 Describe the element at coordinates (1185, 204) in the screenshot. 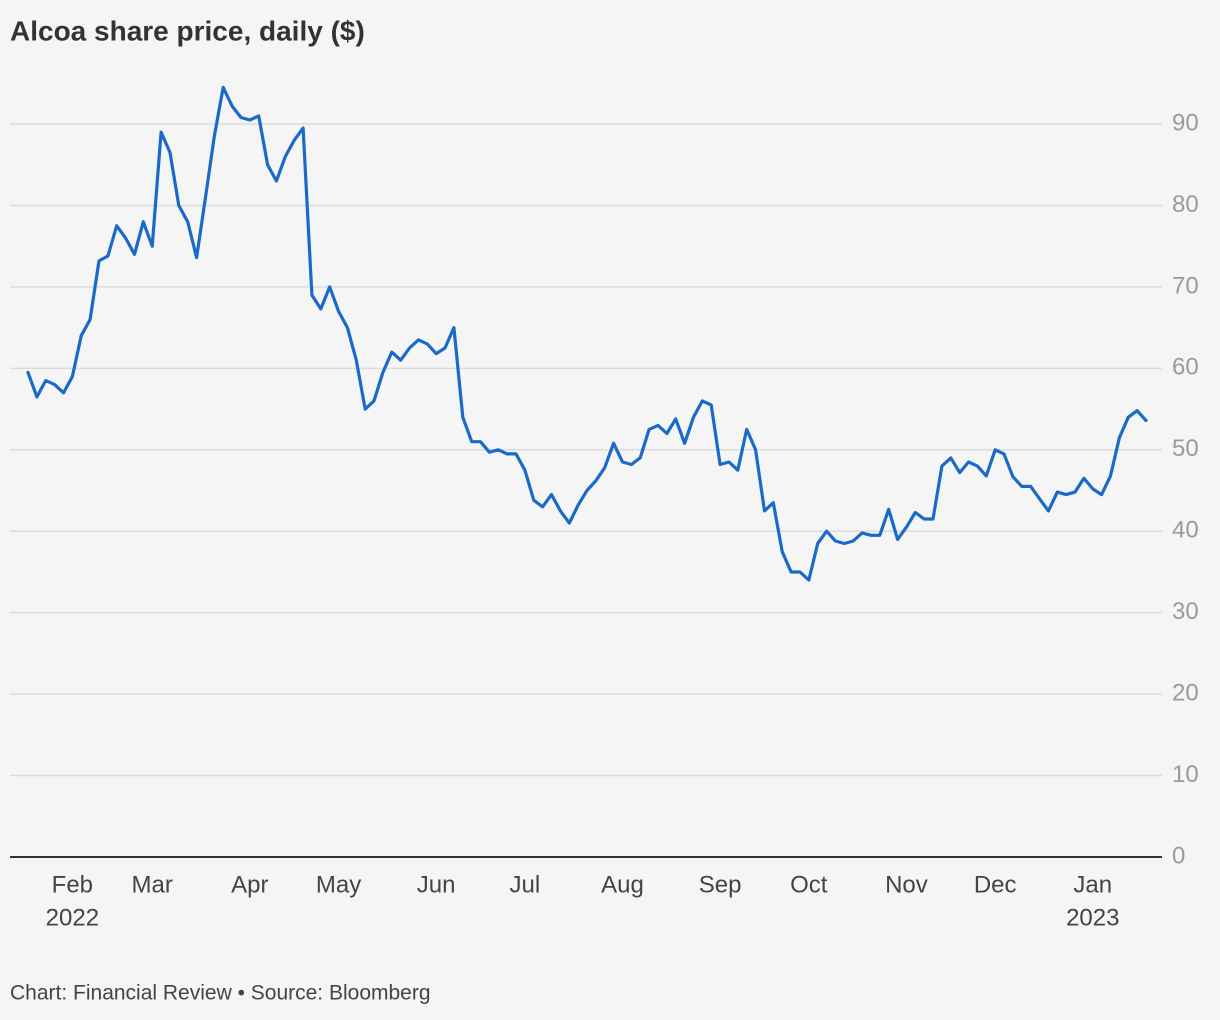

I see `y-tick-label: 80` at that location.